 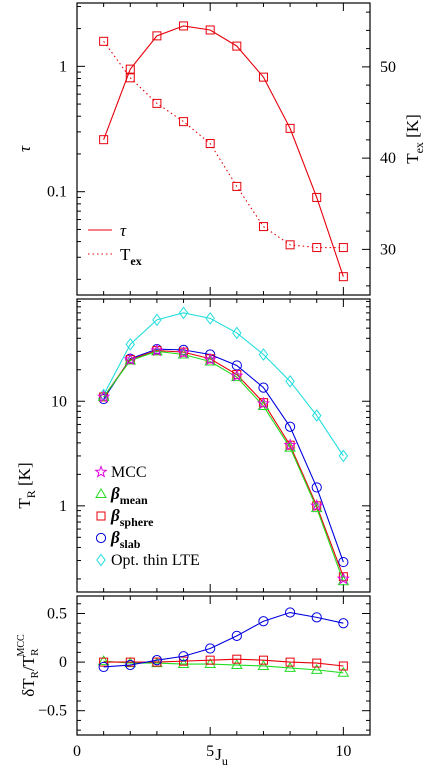 I want to click on y-tick-label: 10, so click(x=59, y=401).